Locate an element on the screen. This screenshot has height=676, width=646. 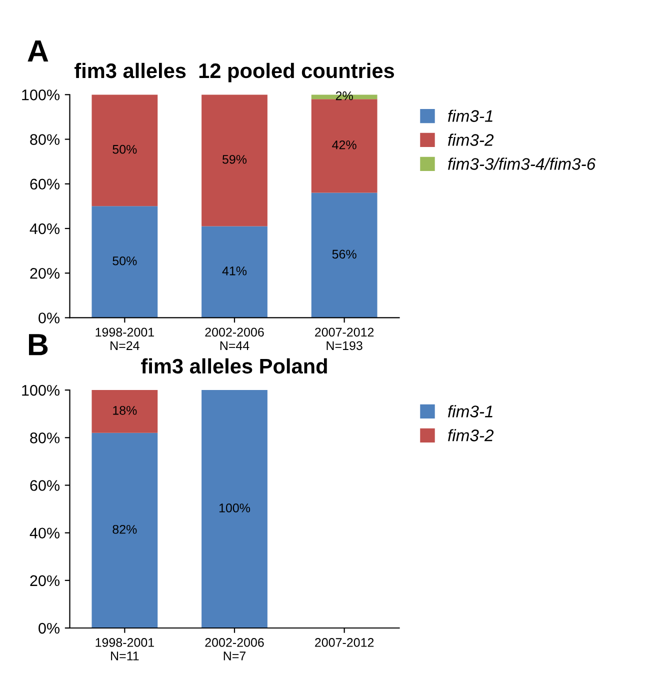
data-label: 100% is located at coordinates (234, 508).